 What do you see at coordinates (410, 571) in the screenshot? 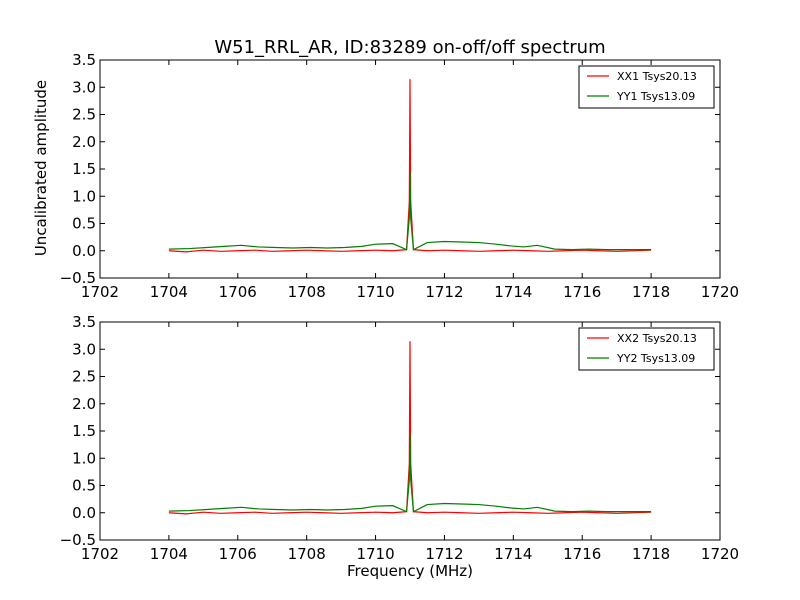
I see `x-axis-label: Frequency (MHz)` at bounding box center [410, 571].